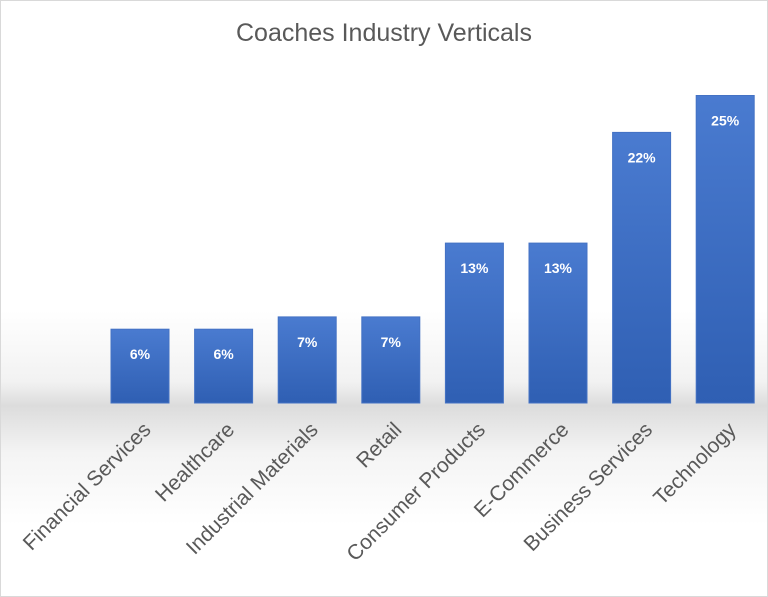 The width and height of the screenshot is (768, 597). Describe the element at coordinates (695, 464) in the screenshot. I see `category-label: Technology` at that location.